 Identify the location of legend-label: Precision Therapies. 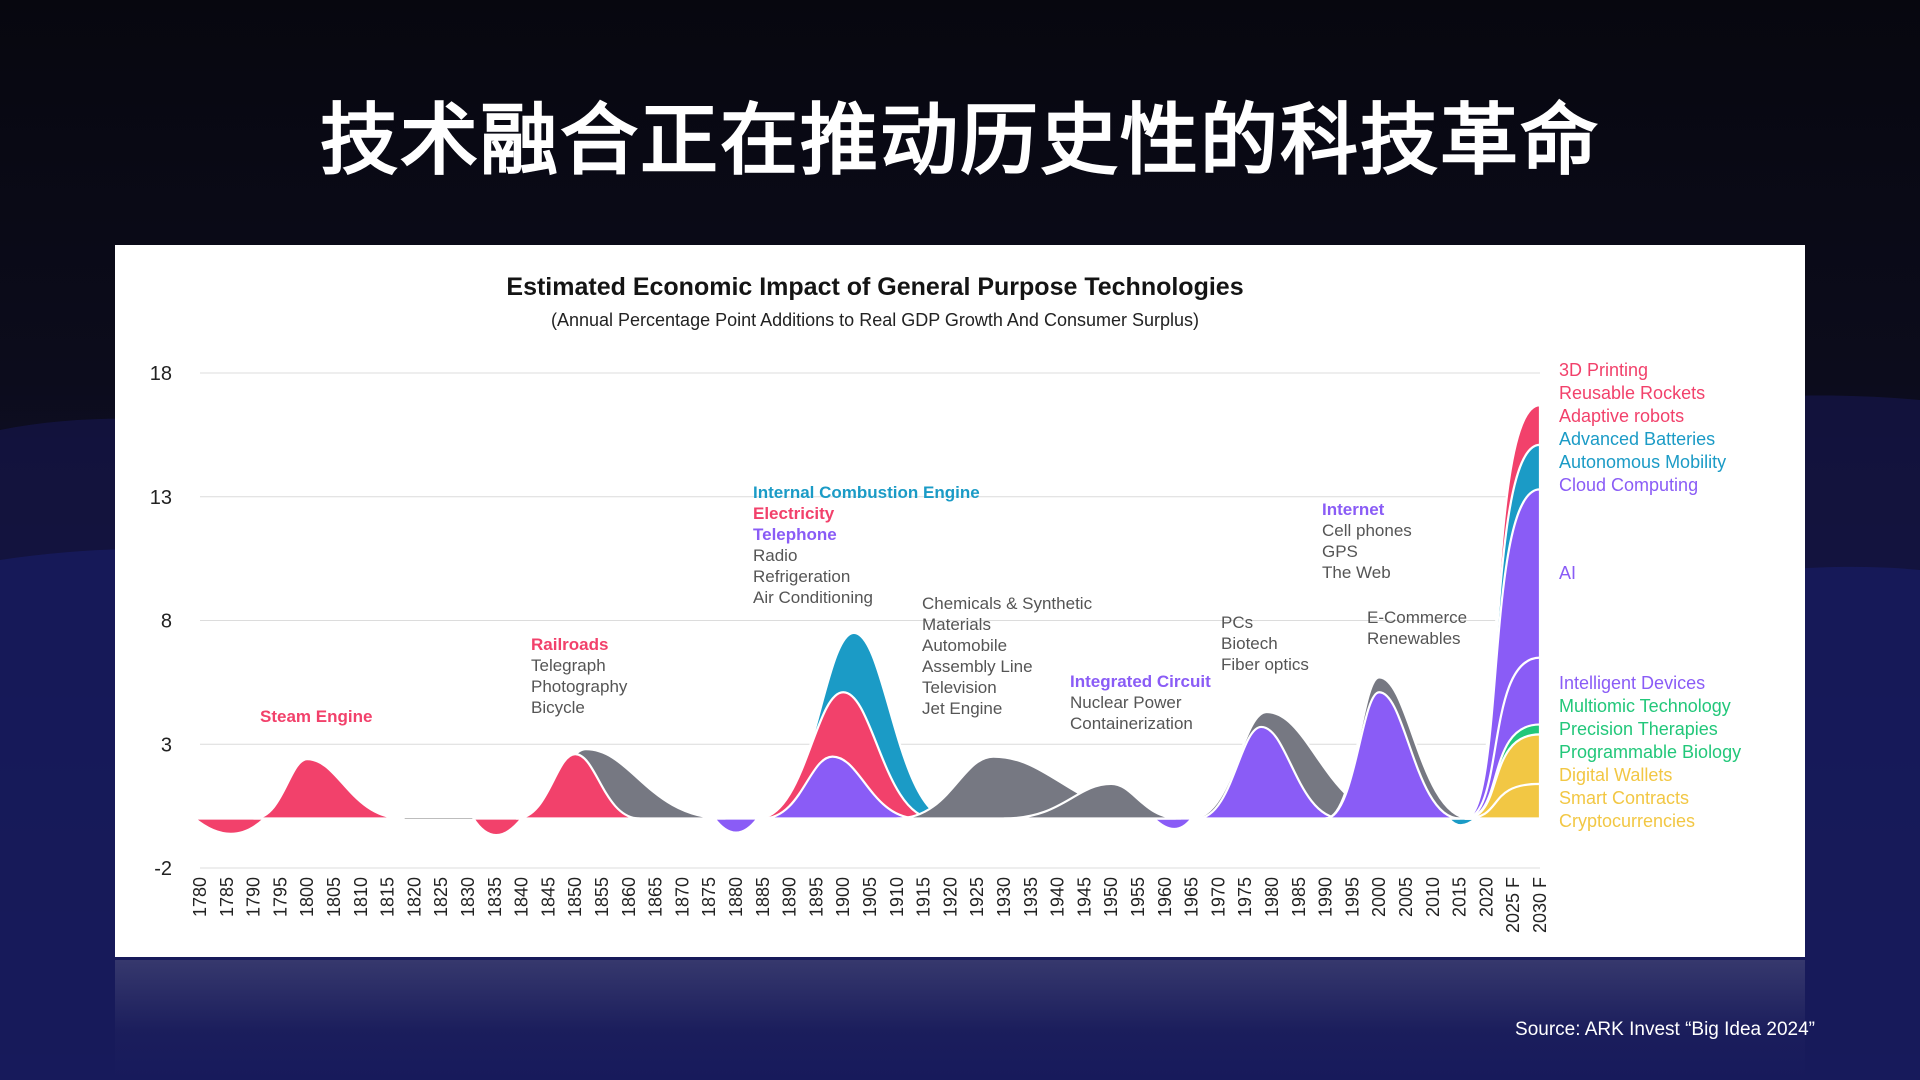
(1638, 729).